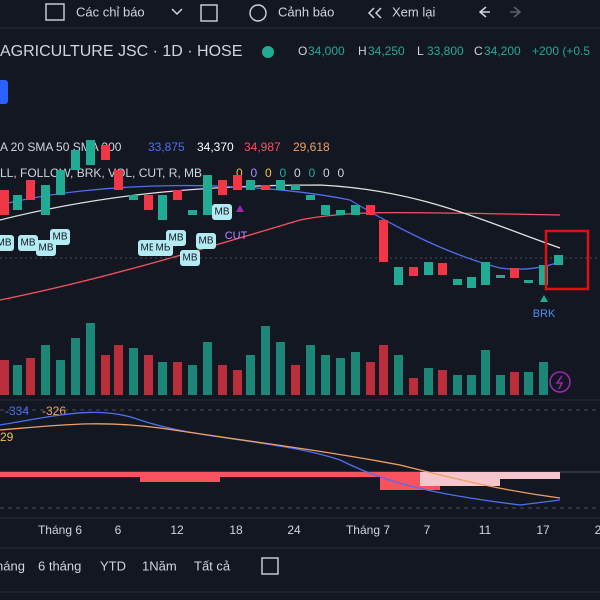  Describe the element at coordinates (420, 51) in the screenshot. I see `ohlc-key: L` at that location.